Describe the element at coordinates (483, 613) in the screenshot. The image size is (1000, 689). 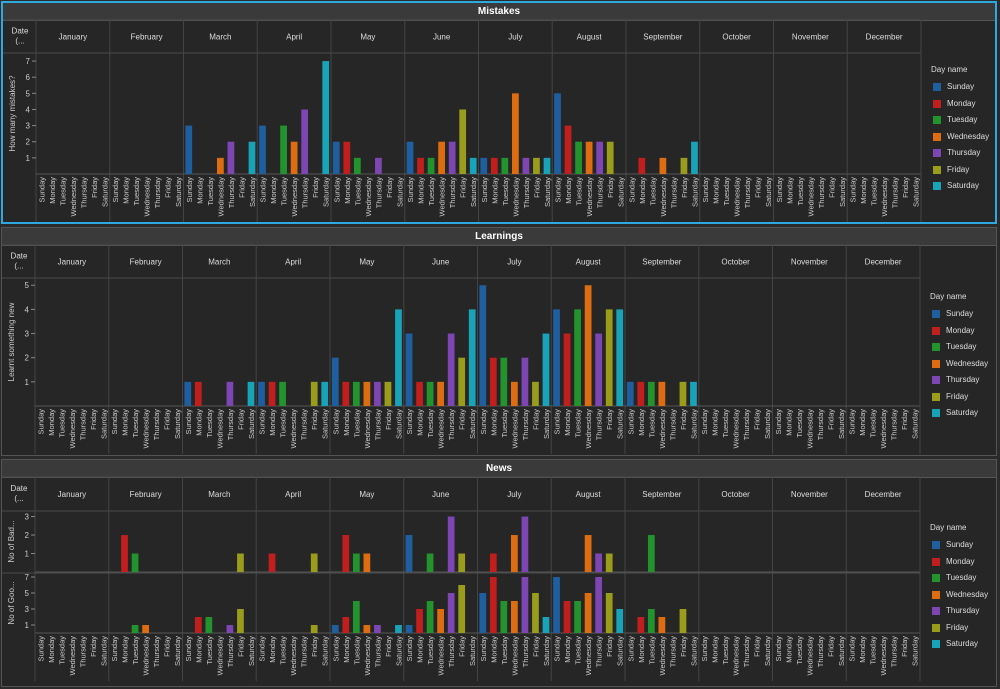
I see `bar-july-sunday` at that location.